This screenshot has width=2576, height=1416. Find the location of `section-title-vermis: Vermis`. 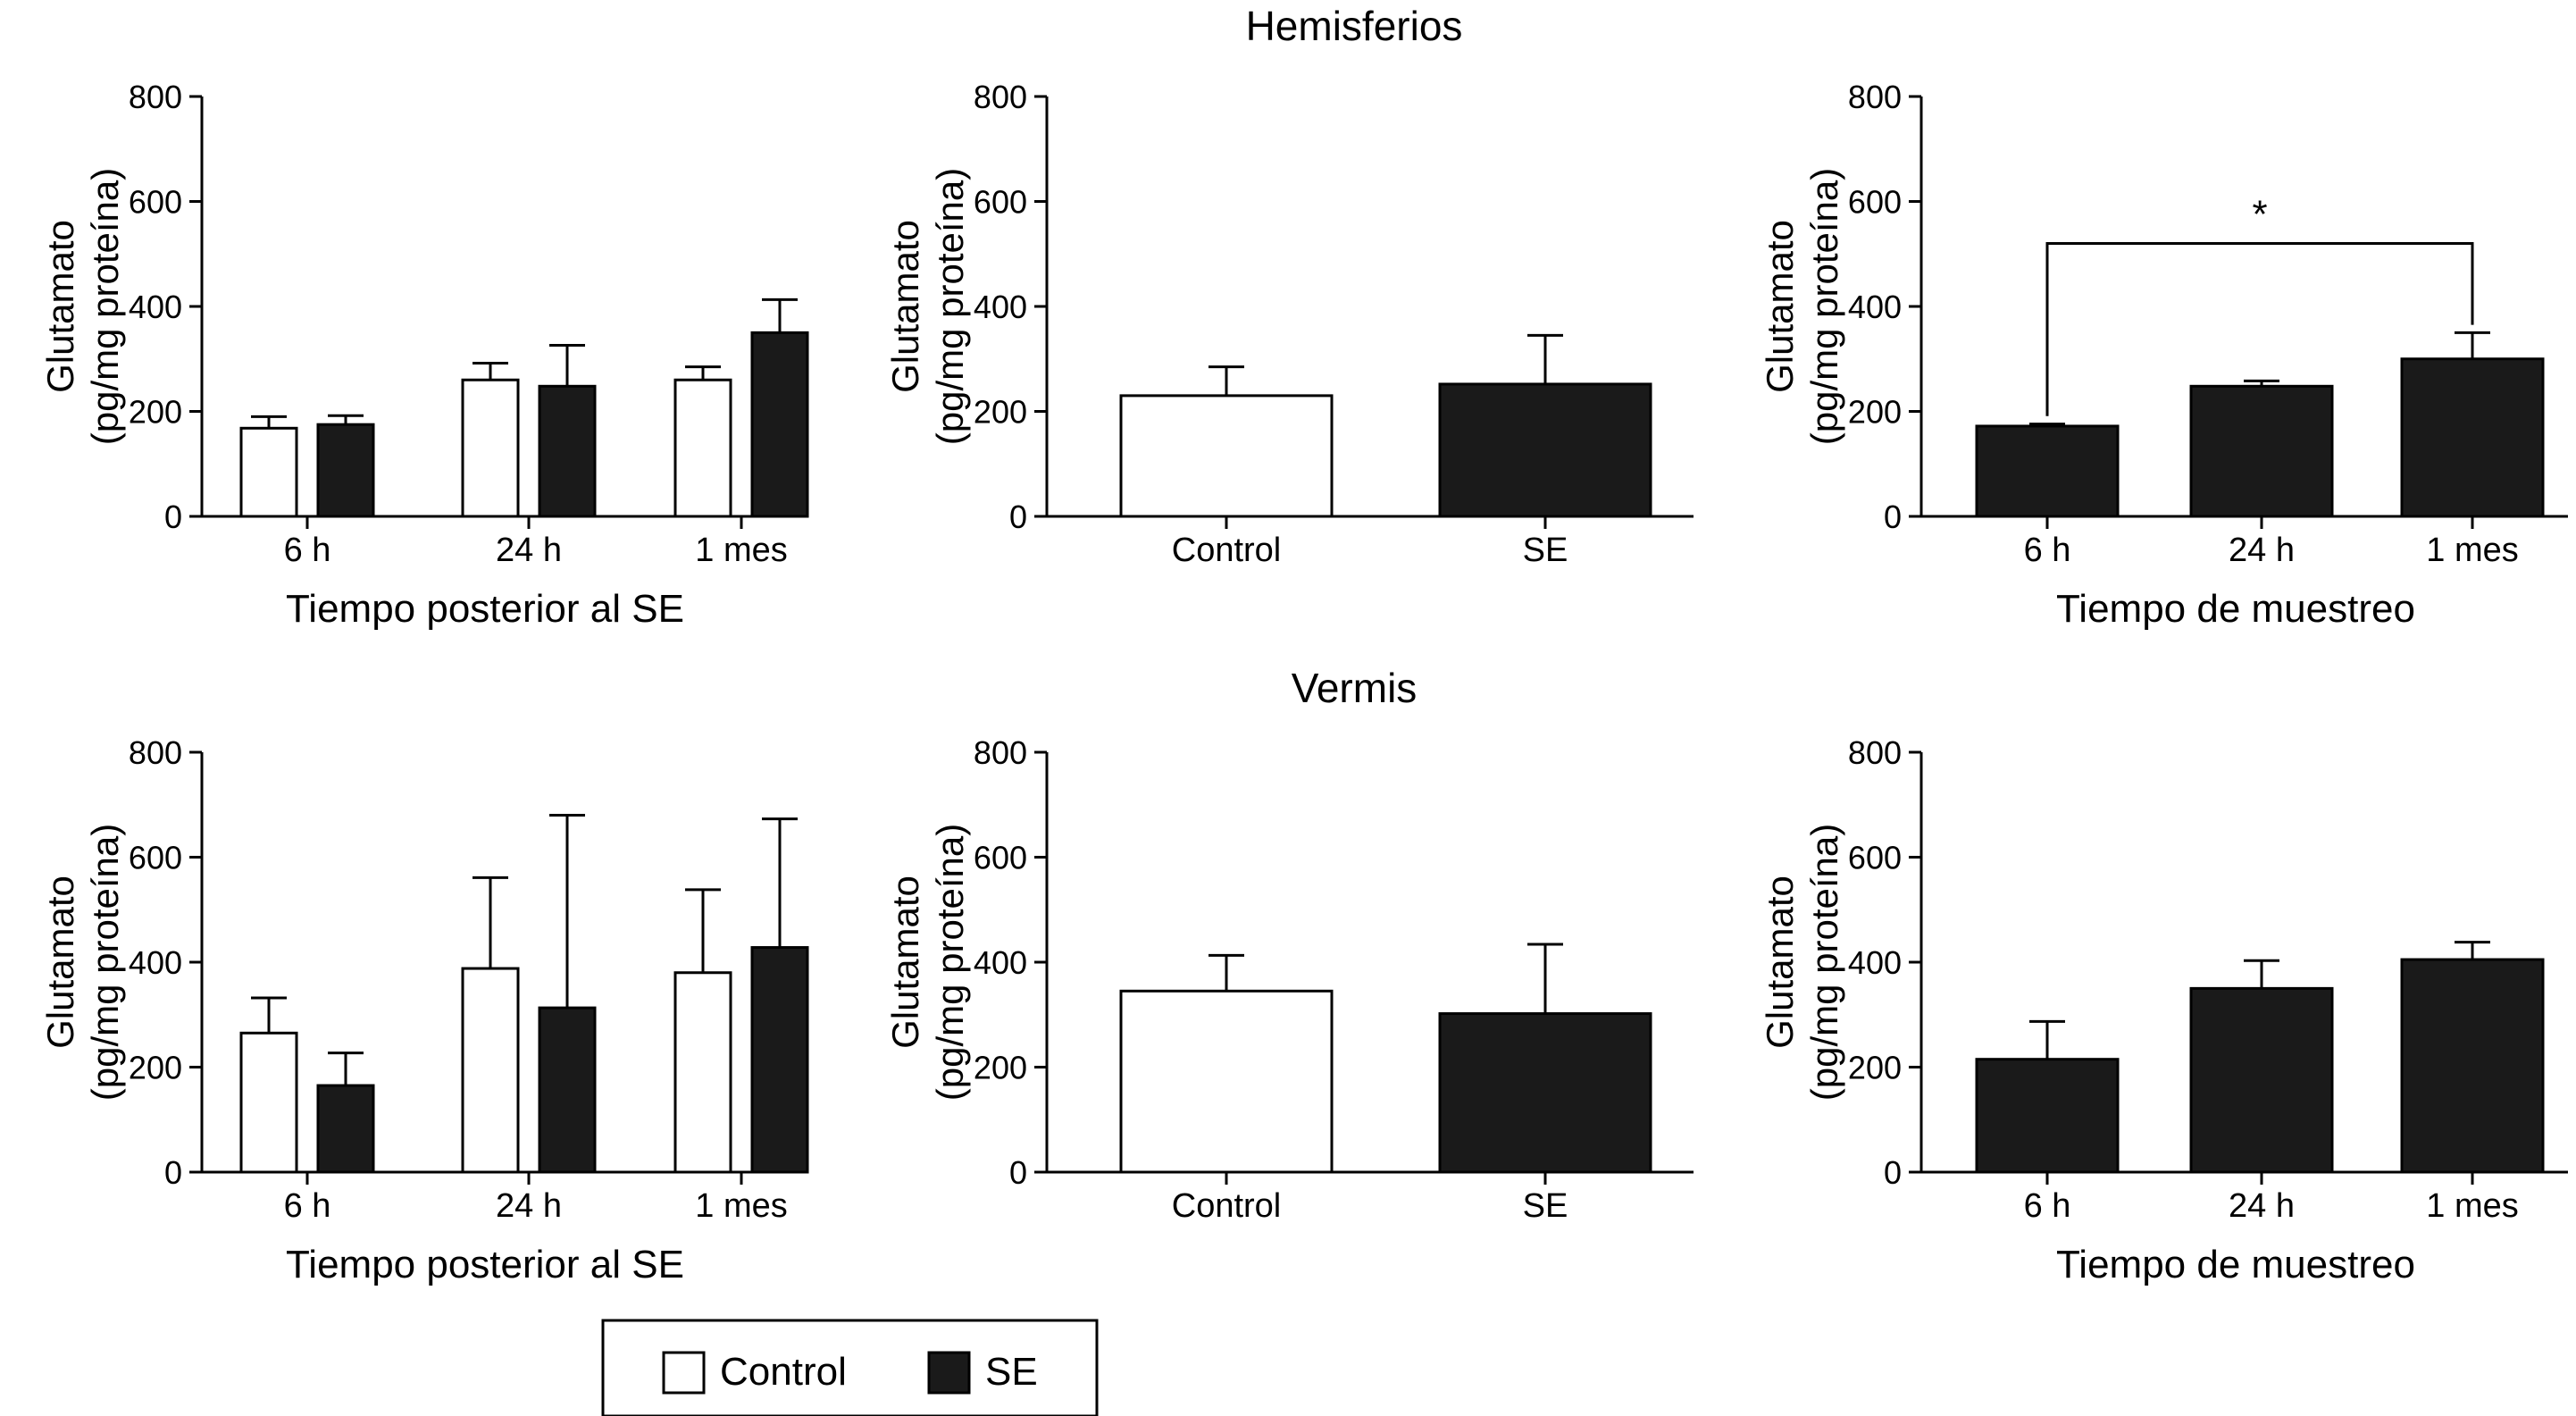

section-title-vermis: Vermis is located at coordinates (1355, 688).